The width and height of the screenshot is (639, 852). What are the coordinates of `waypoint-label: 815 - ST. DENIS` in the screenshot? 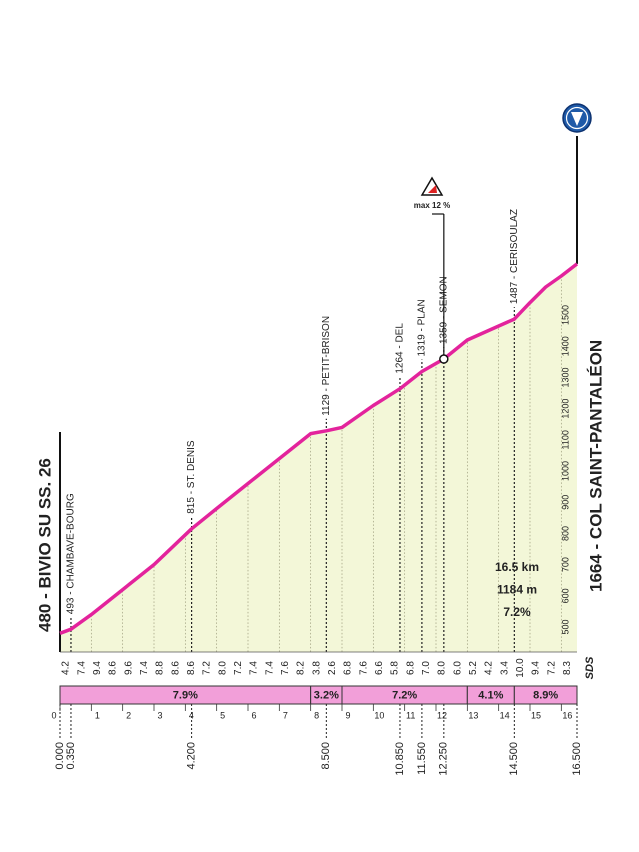 It's located at (191, 477).